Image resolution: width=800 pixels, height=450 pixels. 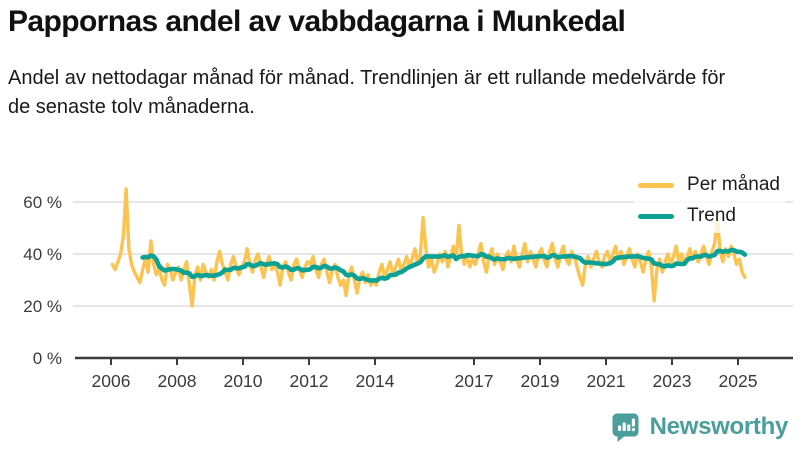 What do you see at coordinates (42, 202) in the screenshot?
I see `y-tick-label: 60 %` at bounding box center [42, 202].